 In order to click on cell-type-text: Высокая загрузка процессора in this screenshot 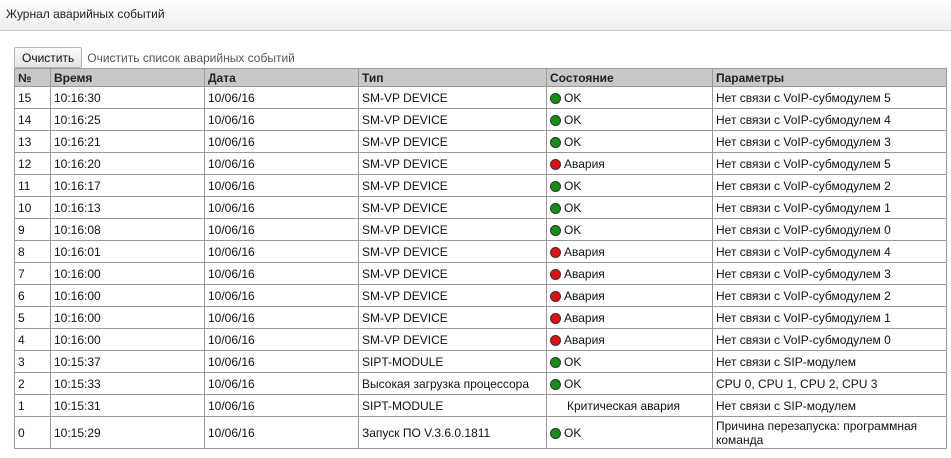, I will do `click(445, 383)`.